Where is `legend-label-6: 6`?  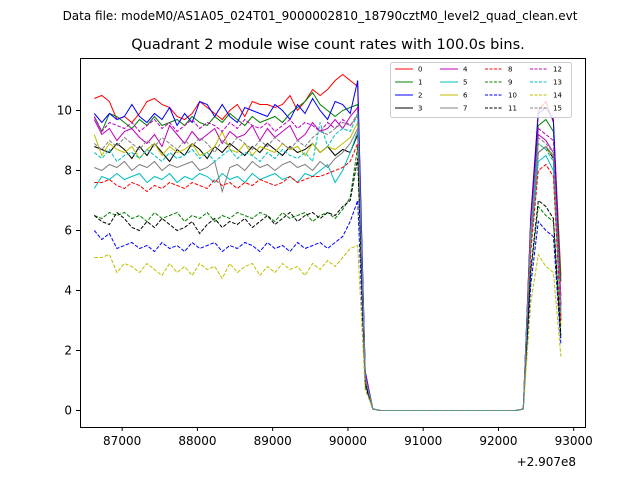
legend-label-6: 6 is located at coordinates (465, 96).